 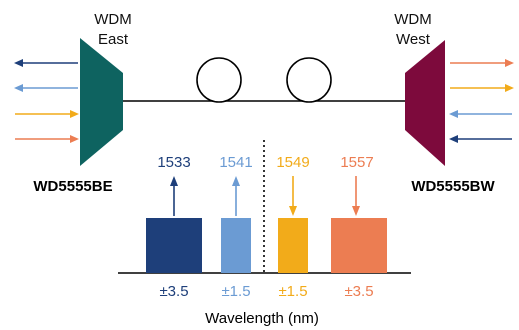 What do you see at coordinates (173, 291) in the screenshot?
I see `channel-tolerance-1533: ±3.5` at bounding box center [173, 291].